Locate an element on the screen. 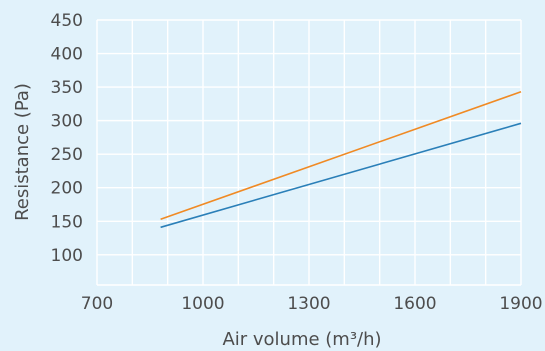 This screenshot has height=351, width=545. y-tick-label: 100 is located at coordinates (67, 256).